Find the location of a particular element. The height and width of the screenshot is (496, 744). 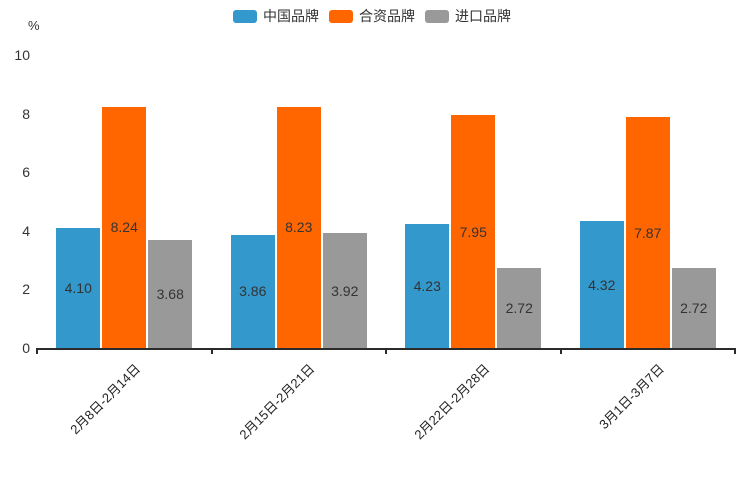

y-tick-label: 2 is located at coordinates (26, 289).